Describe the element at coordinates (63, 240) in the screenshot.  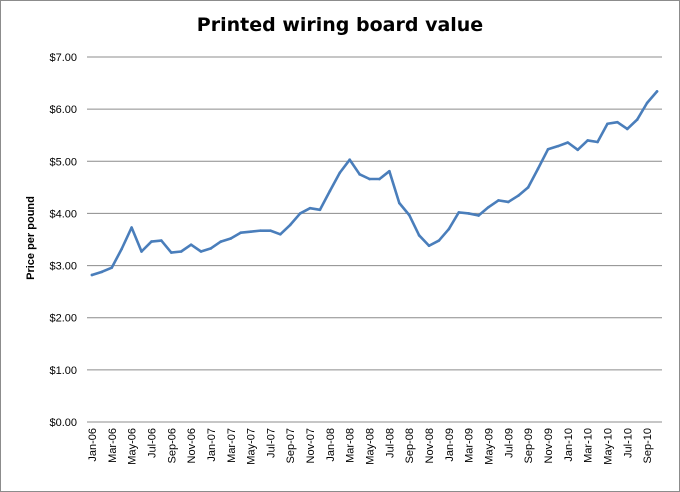
I see `y-tick-labels: $0.00 $1.00 $2.00 $3.00 $4.00 $5.00 $6.00 $7.00` at that location.